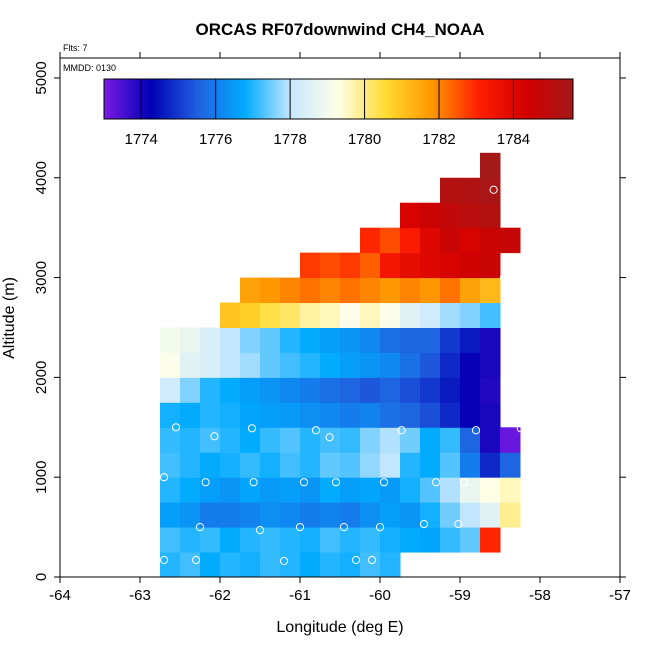 The width and height of the screenshot is (650, 650). I want to click on y-axis-label: Altitude (m), so click(9, 318).